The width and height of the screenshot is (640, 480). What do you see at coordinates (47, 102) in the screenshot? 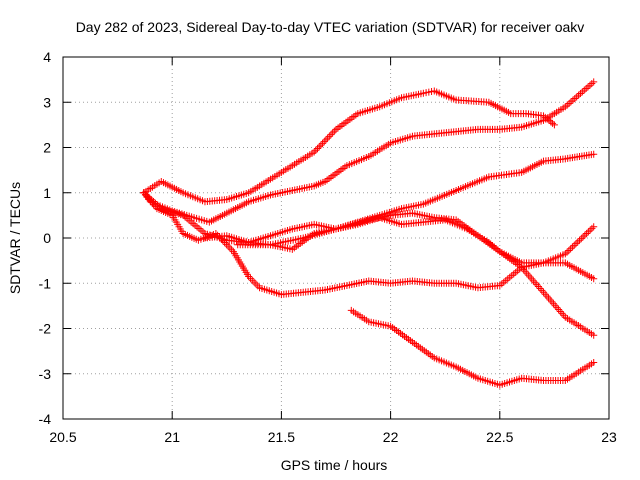
I see `y-tick-label: 3` at bounding box center [47, 102].